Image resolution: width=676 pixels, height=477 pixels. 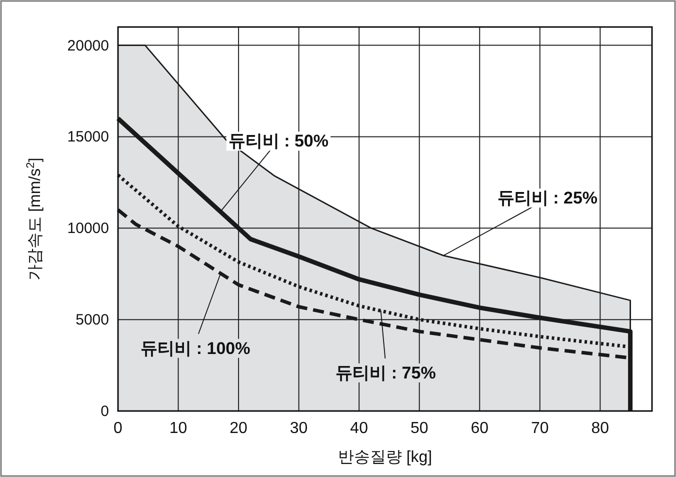 What do you see at coordinates (386, 372) in the screenshot?
I see `annotation: 듀티비 : 75%` at bounding box center [386, 372].